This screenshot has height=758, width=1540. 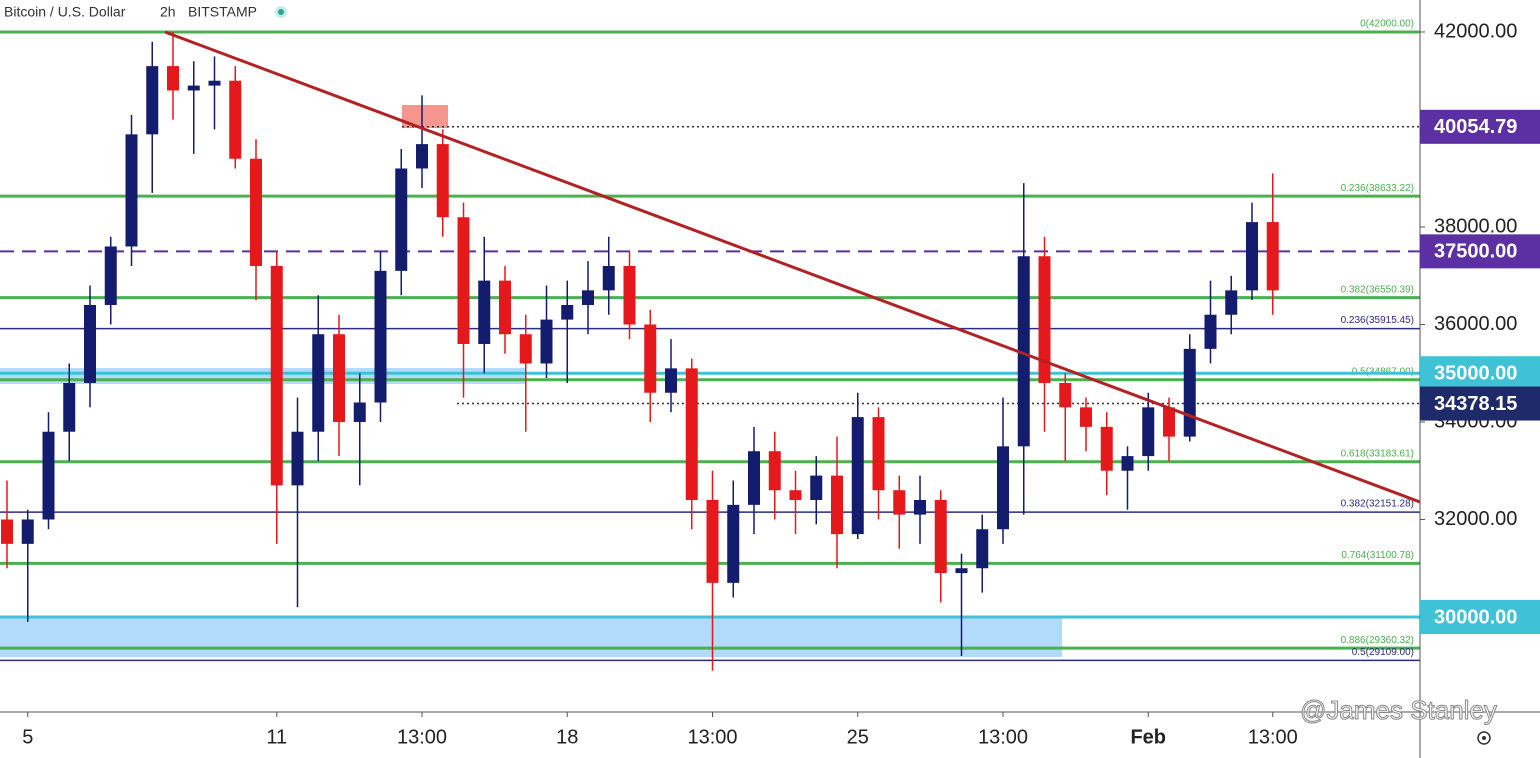 What do you see at coordinates (1377, 320) in the screenshot?
I see `fib-label: 0.236(35915.45)` at bounding box center [1377, 320].